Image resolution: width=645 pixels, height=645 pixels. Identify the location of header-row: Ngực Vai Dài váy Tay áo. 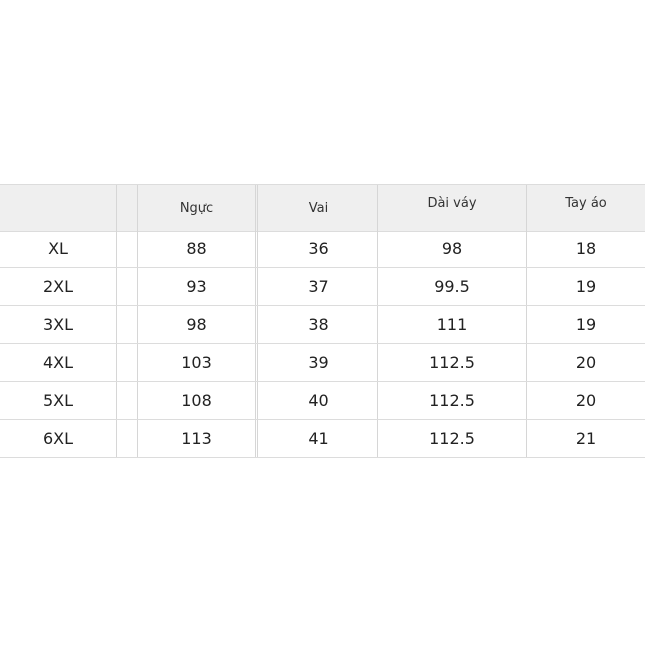
(322, 208).